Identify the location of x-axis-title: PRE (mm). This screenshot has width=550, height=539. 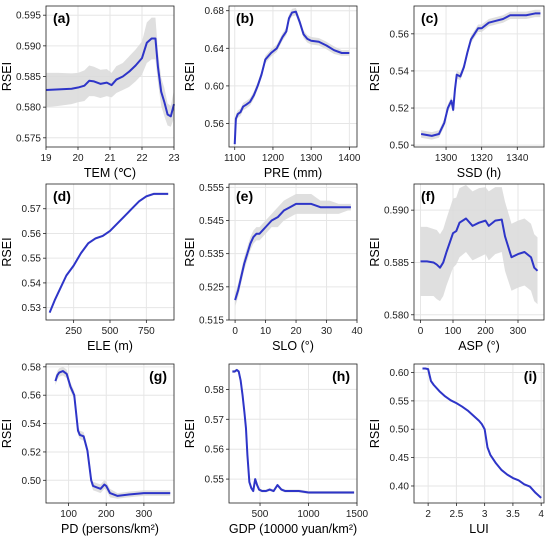
(293, 173).